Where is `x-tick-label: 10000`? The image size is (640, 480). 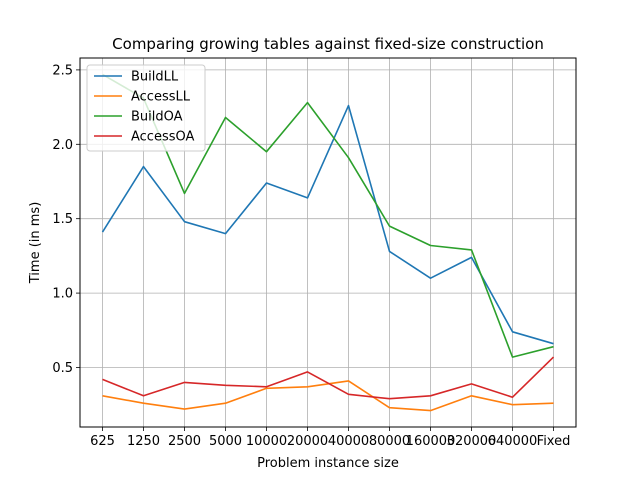 x-tick-label: 10000 is located at coordinates (266, 441).